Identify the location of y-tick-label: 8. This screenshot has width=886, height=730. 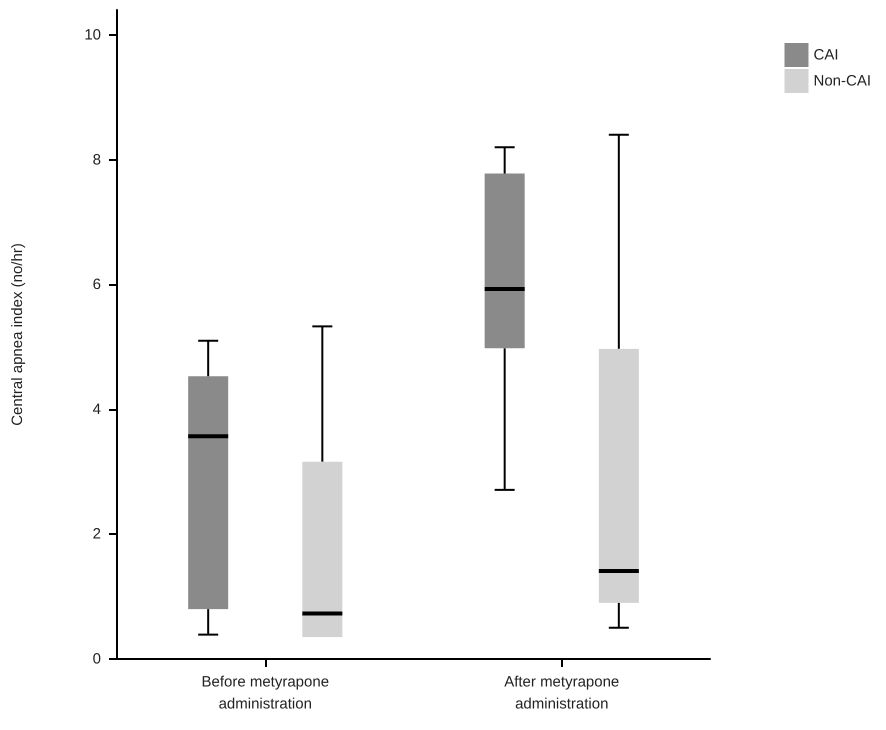
(96, 159).